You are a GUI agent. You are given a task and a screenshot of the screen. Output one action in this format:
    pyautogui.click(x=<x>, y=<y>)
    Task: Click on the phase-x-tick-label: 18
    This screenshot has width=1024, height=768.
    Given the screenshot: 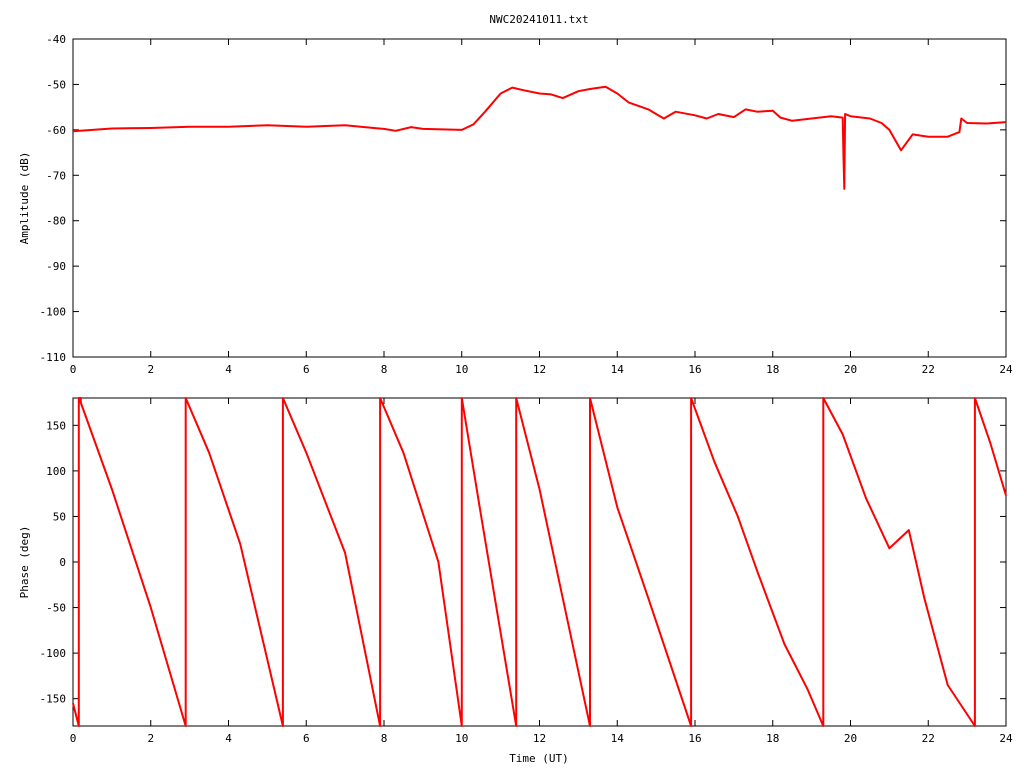 What is the action you would take?
    pyautogui.click(x=772, y=738)
    